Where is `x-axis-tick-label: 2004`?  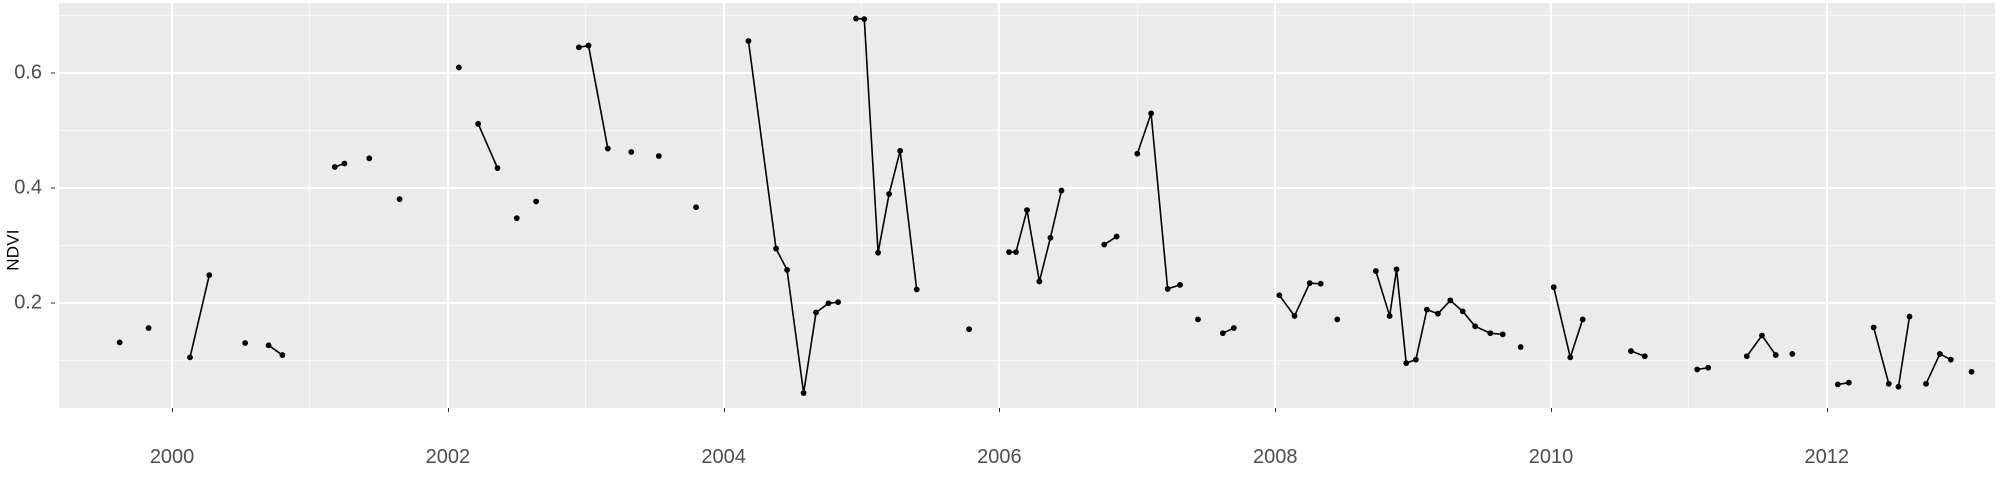 x-axis-tick-label: 2004 is located at coordinates (723, 457).